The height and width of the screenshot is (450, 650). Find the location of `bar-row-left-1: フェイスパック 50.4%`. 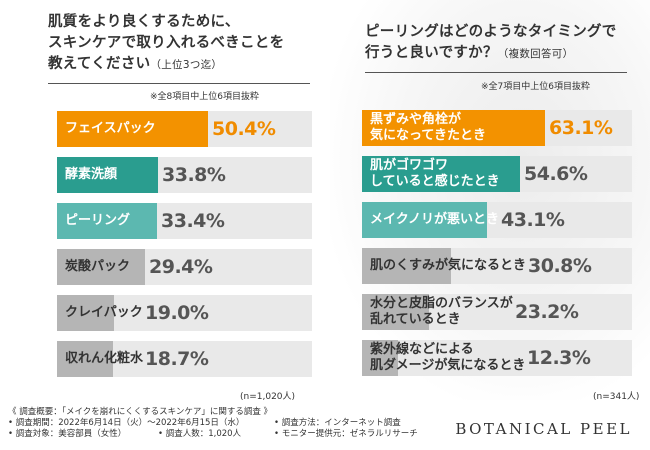

bar-row-left-1: フェイスパック 50.4% is located at coordinates (184, 129).